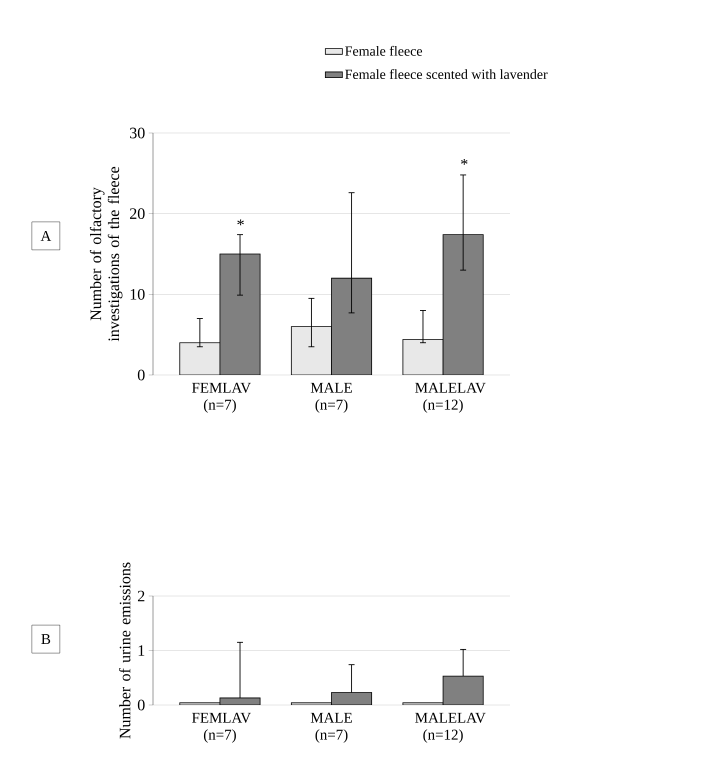 The image size is (702, 762). I want to click on y-tick-label: 2, so click(141, 596).